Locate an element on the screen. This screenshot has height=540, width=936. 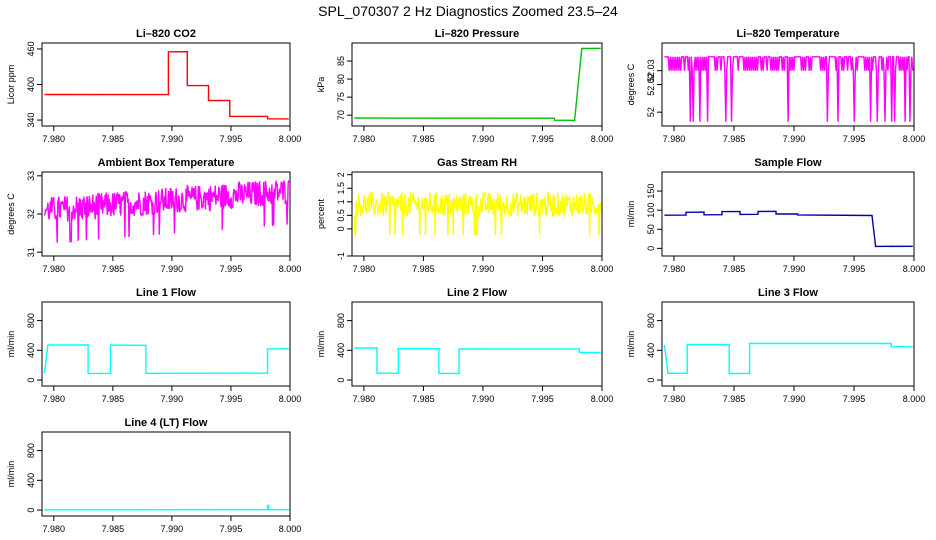
y-tick-label: 460 is located at coordinates (31, 48).